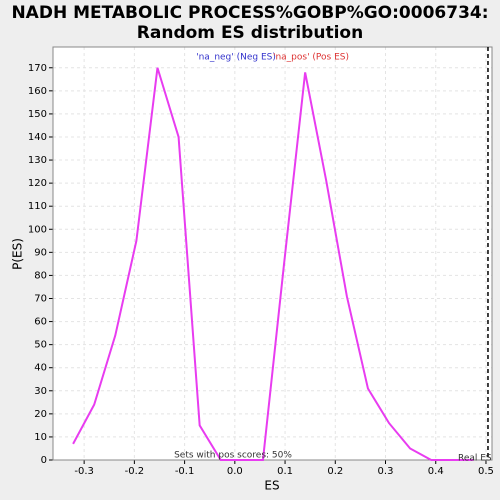  Describe the element at coordinates (40, 322) in the screenshot. I see `y-tick-label: 60` at that location.